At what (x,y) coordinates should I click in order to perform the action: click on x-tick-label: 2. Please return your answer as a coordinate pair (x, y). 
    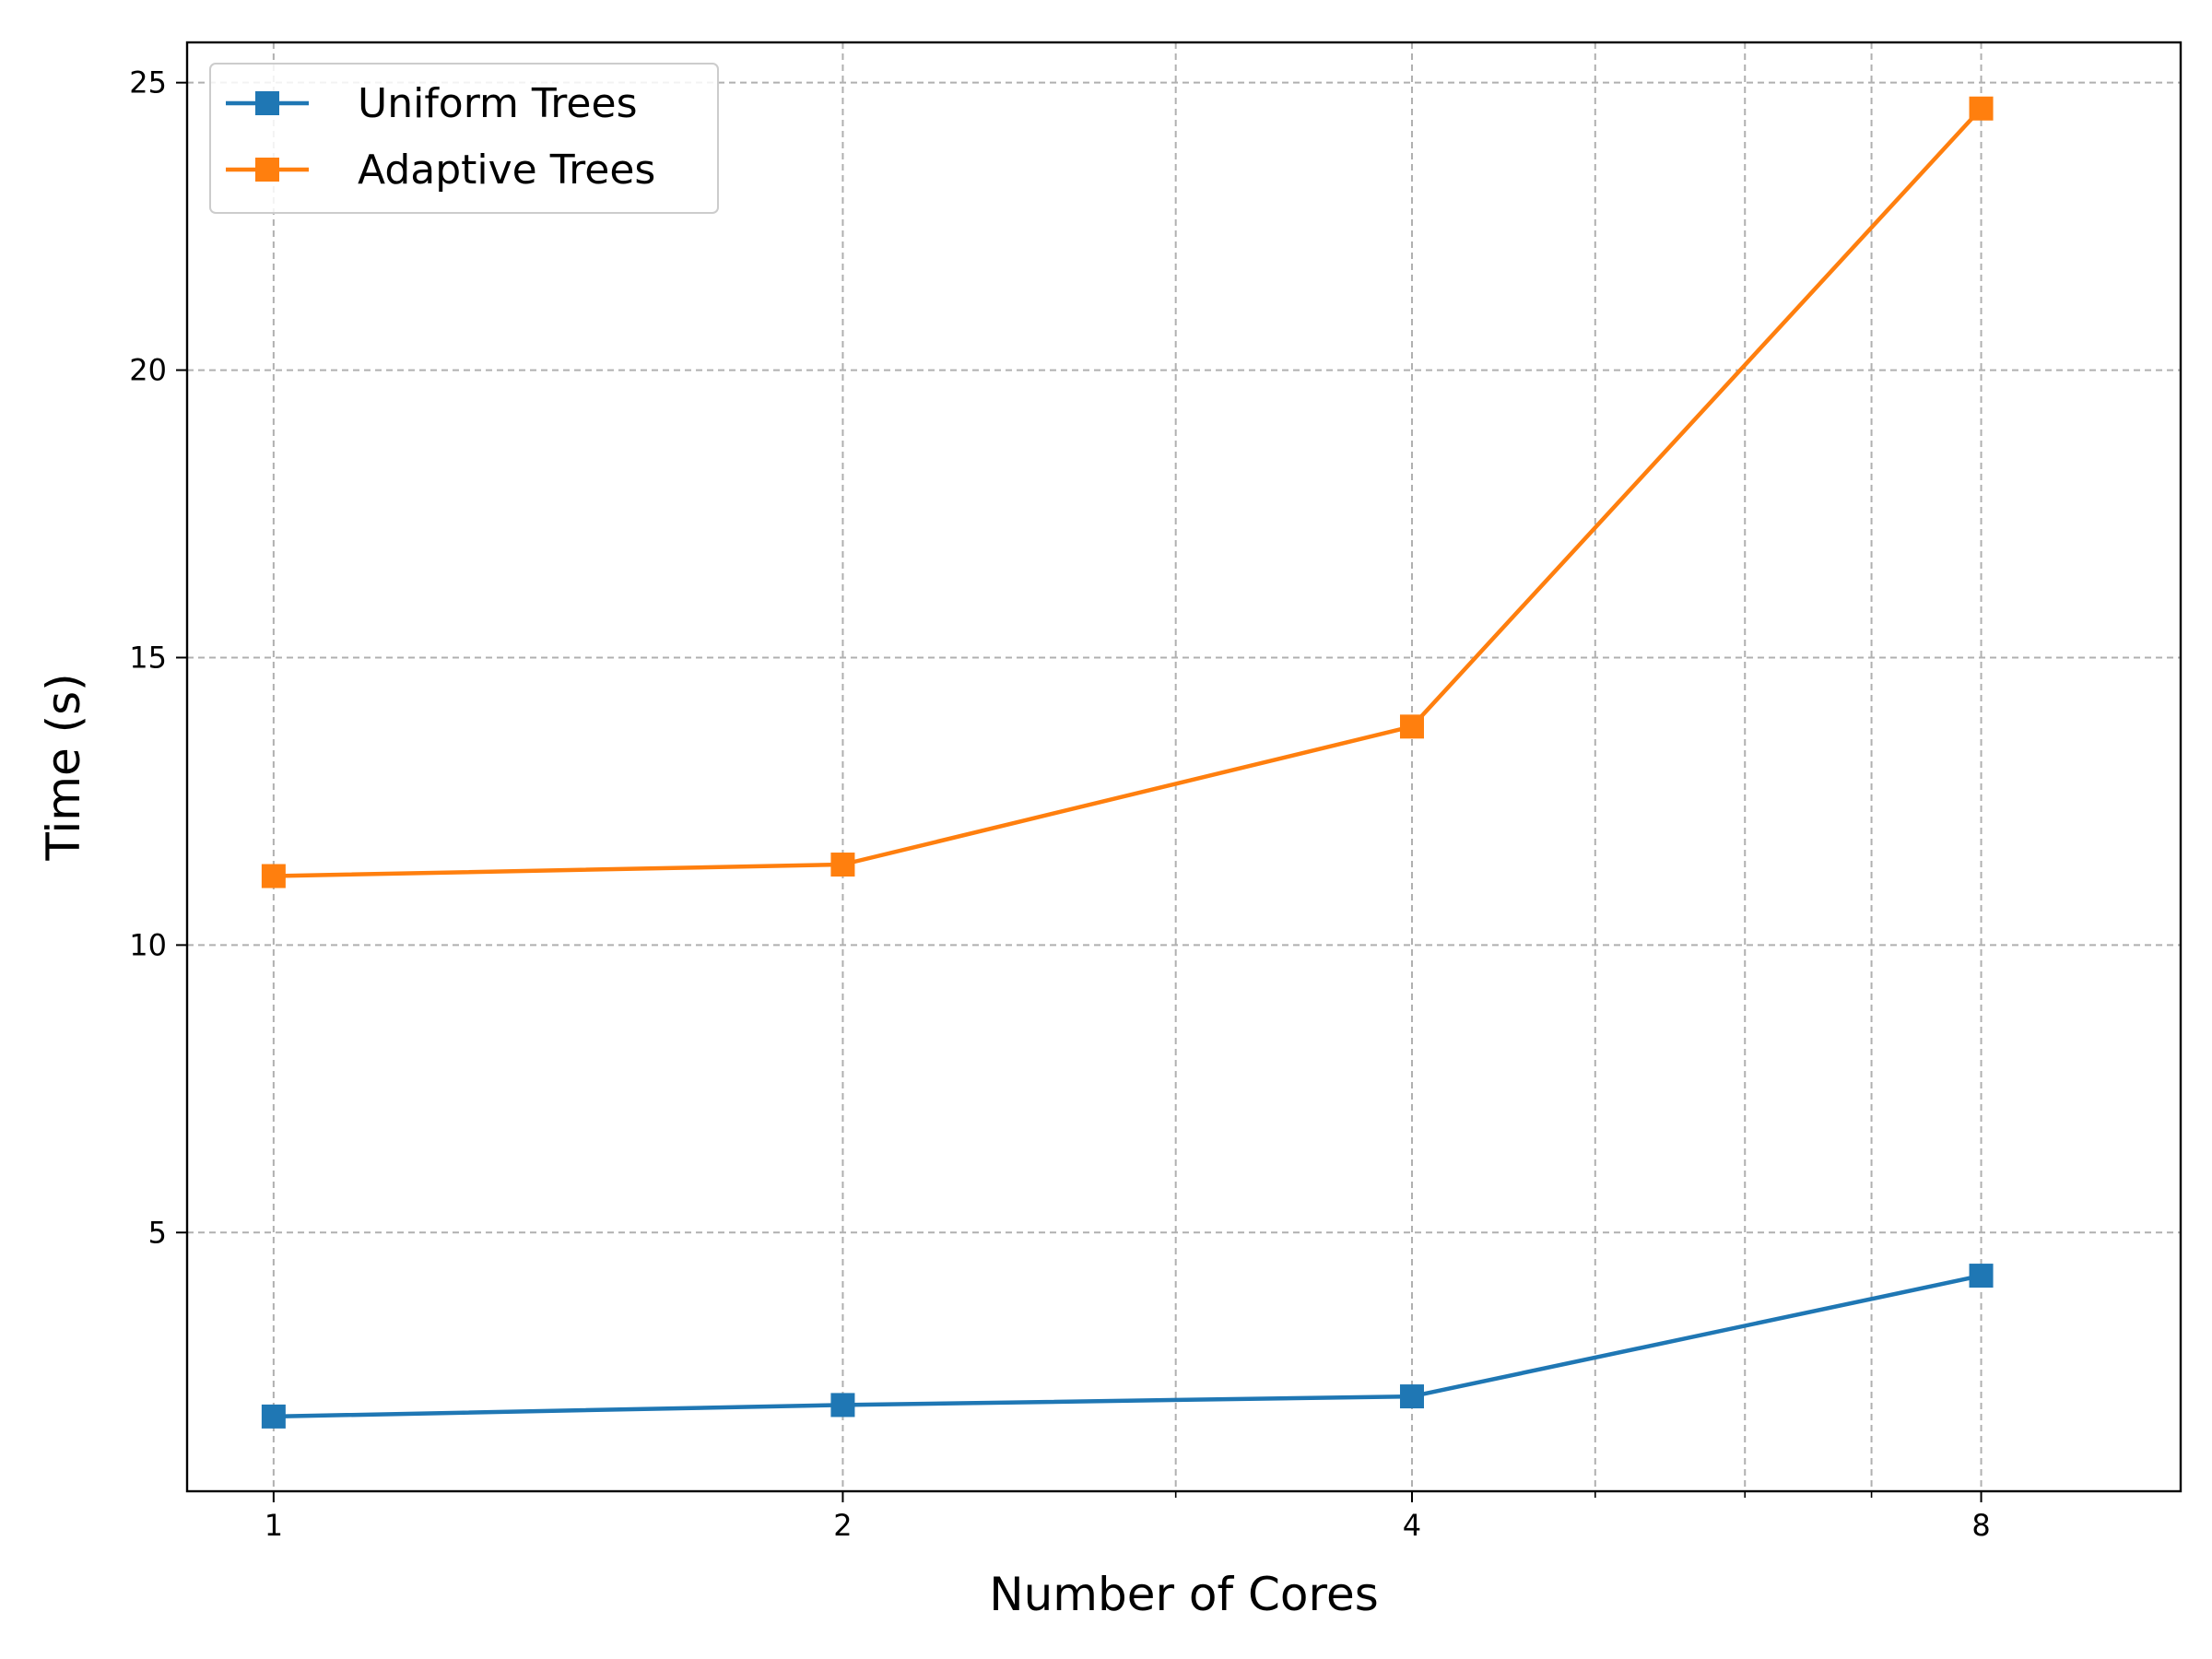
    Looking at the image, I should click on (842, 1525).